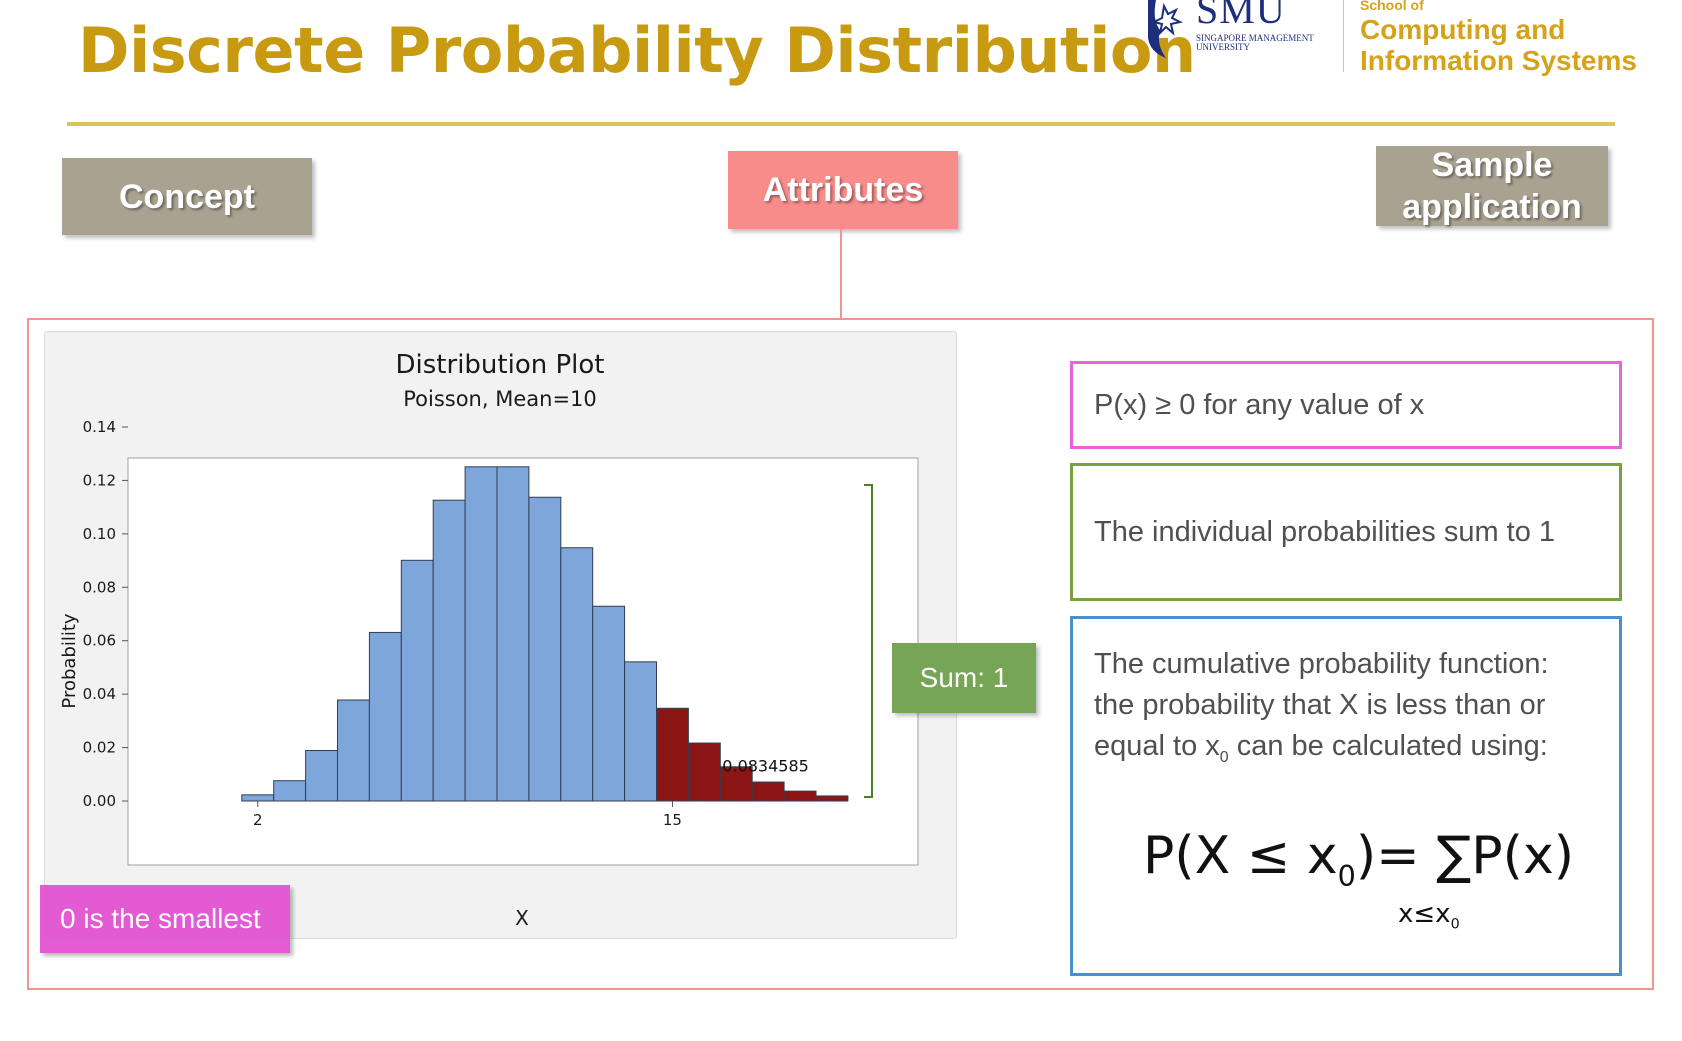 The height and width of the screenshot is (1041, 1682). I want to click on y-axis-label: Probability, so click(69, 660).